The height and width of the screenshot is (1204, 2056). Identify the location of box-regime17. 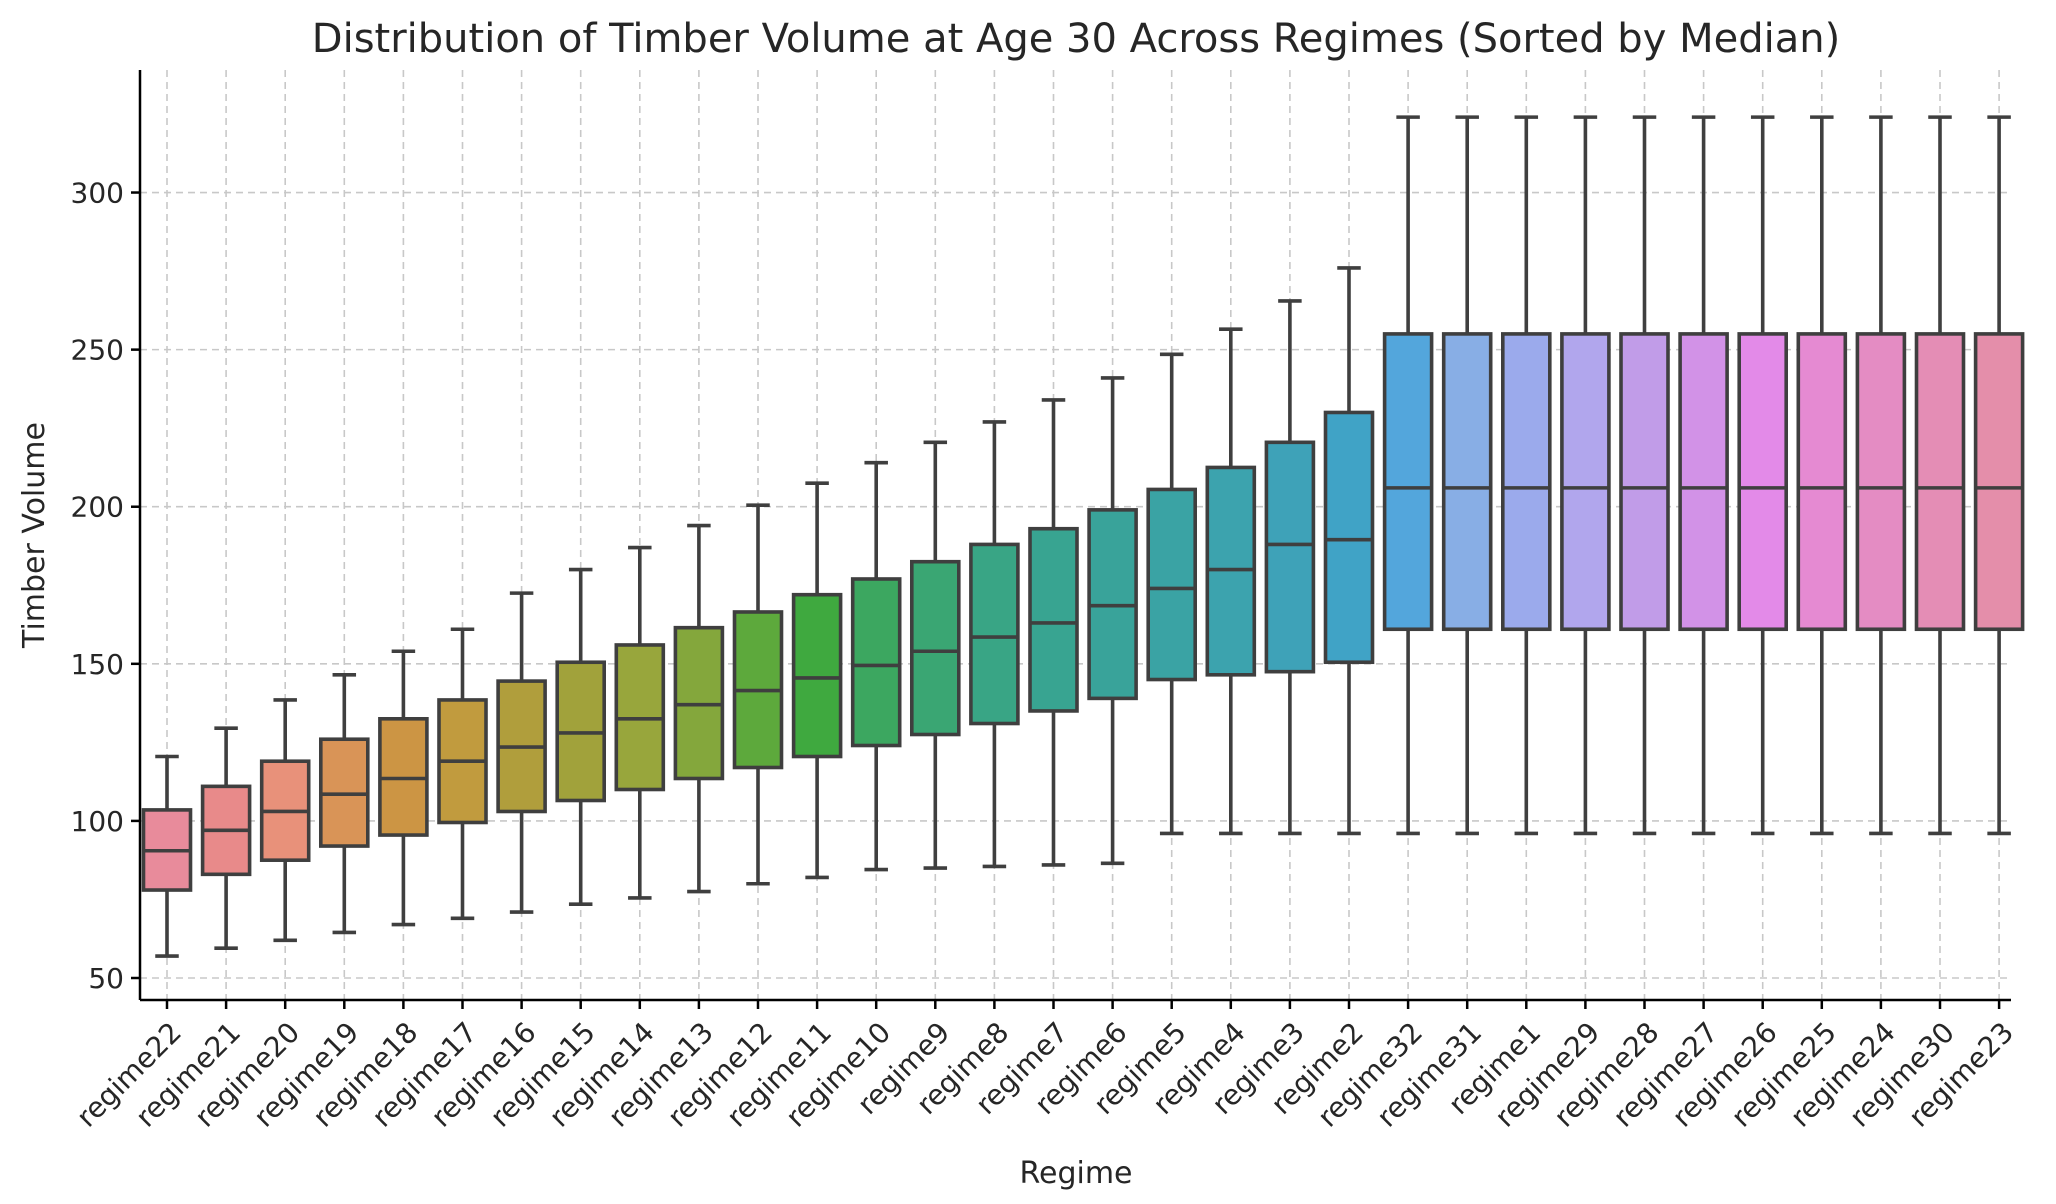
(462, 774).